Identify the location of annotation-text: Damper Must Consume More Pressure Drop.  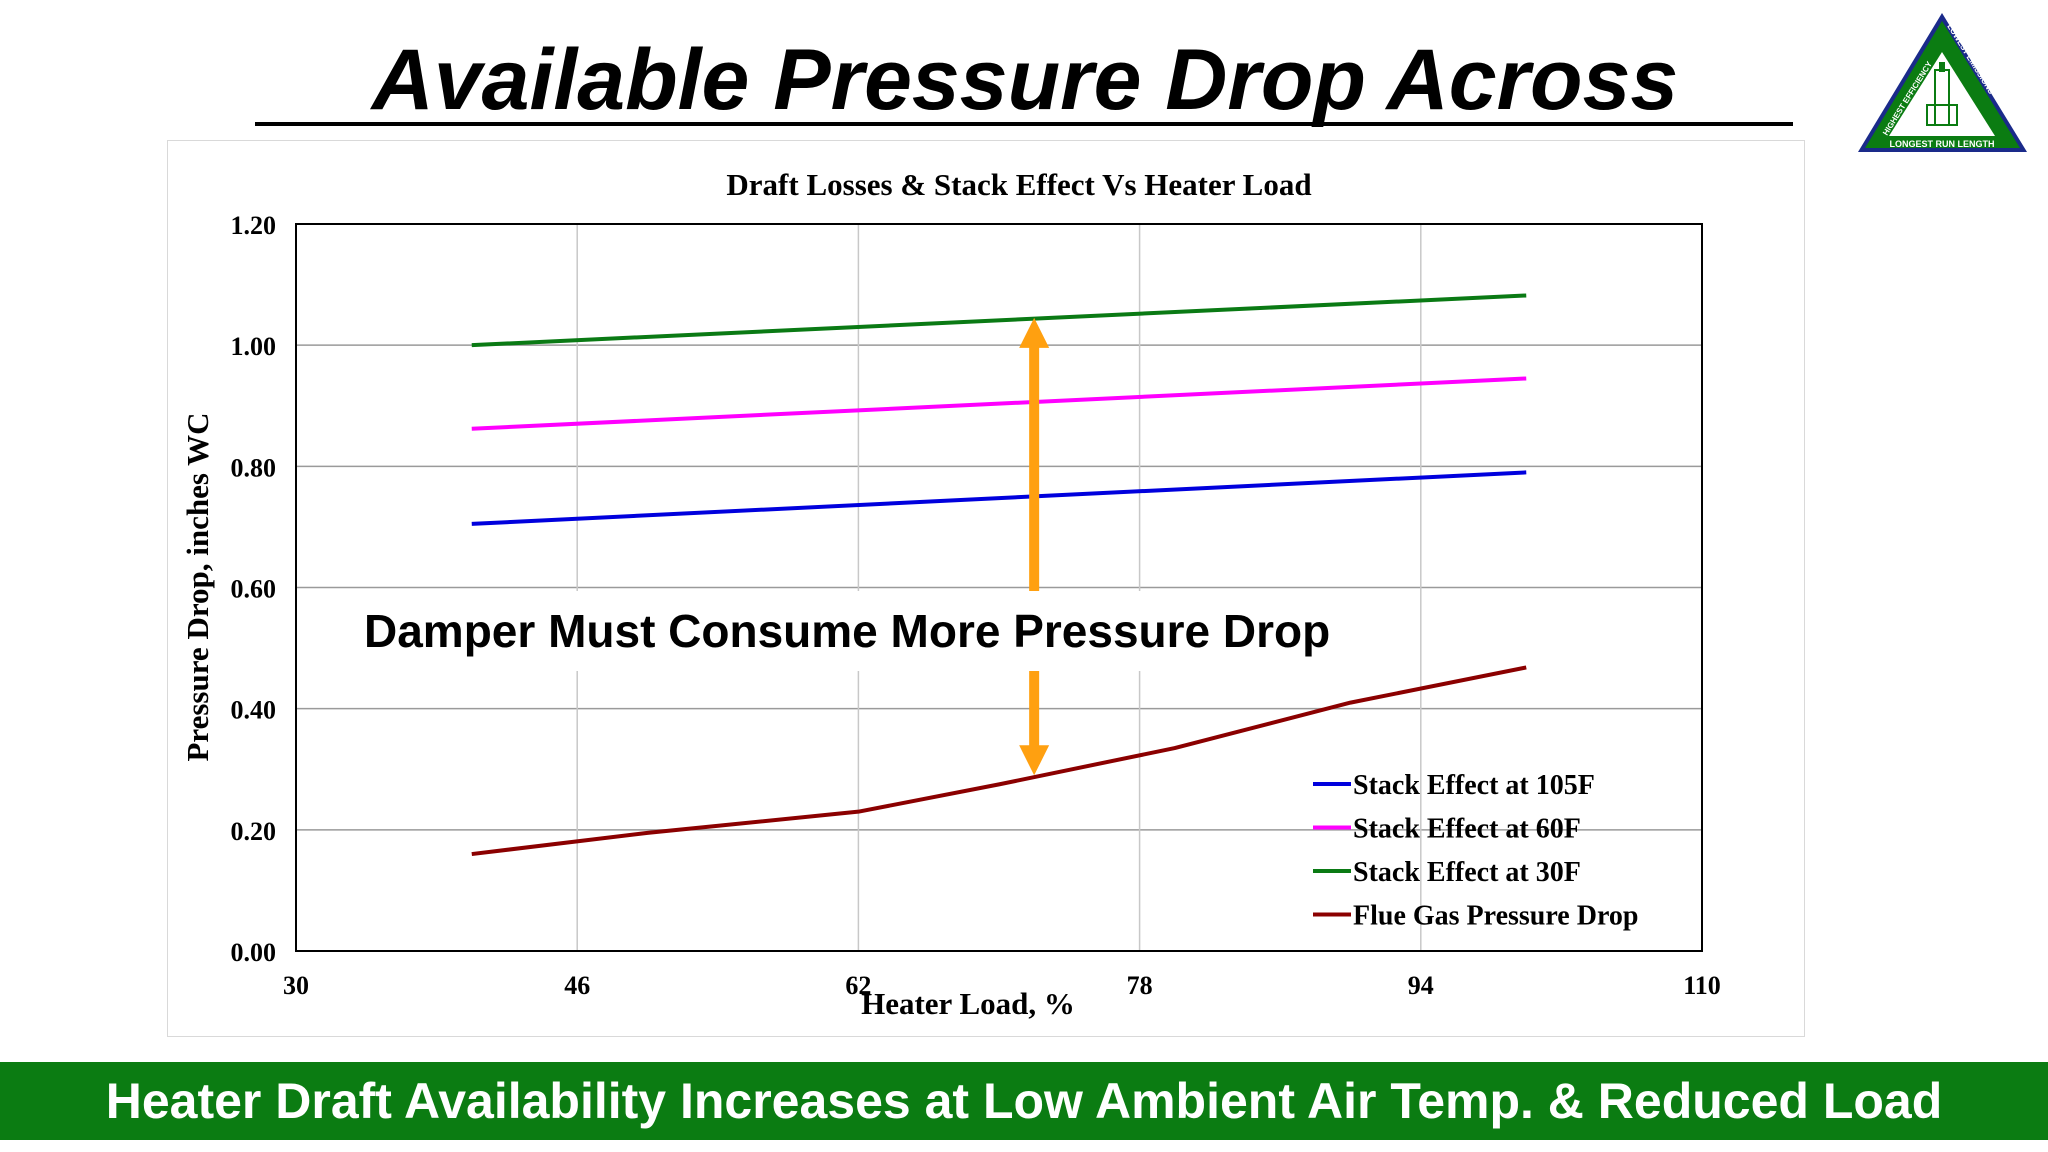
(847, 631).